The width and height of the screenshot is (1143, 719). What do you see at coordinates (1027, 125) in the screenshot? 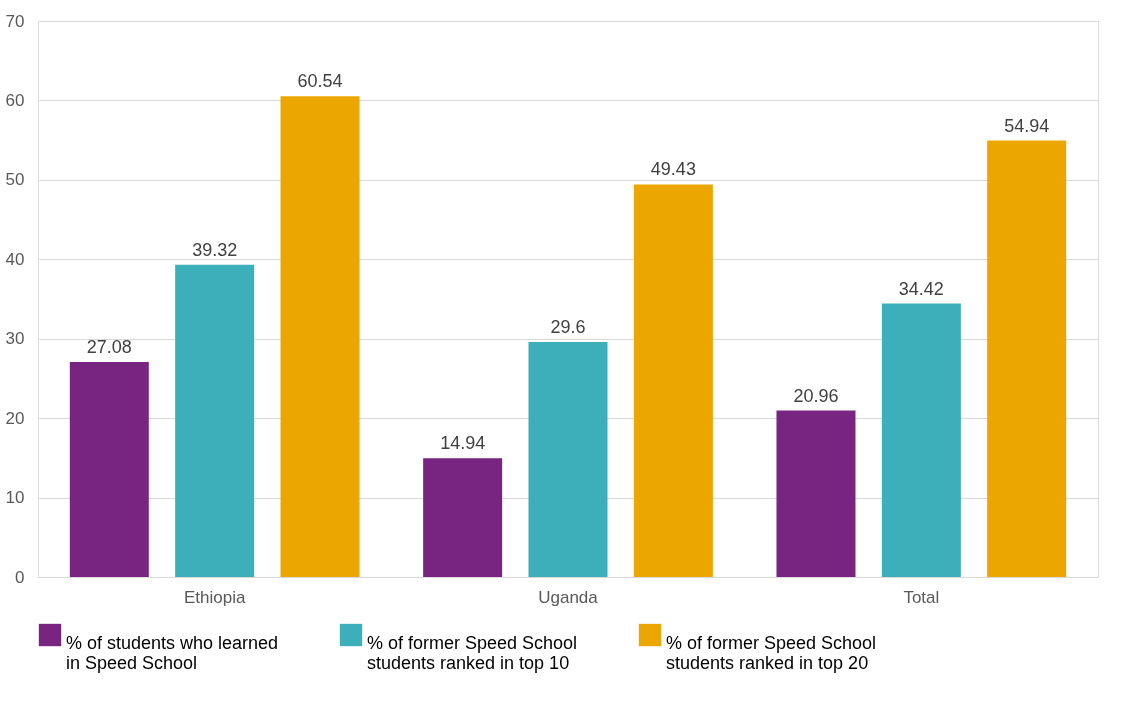
I see `data-label: 54.94` at bounding box center [1027, 125].